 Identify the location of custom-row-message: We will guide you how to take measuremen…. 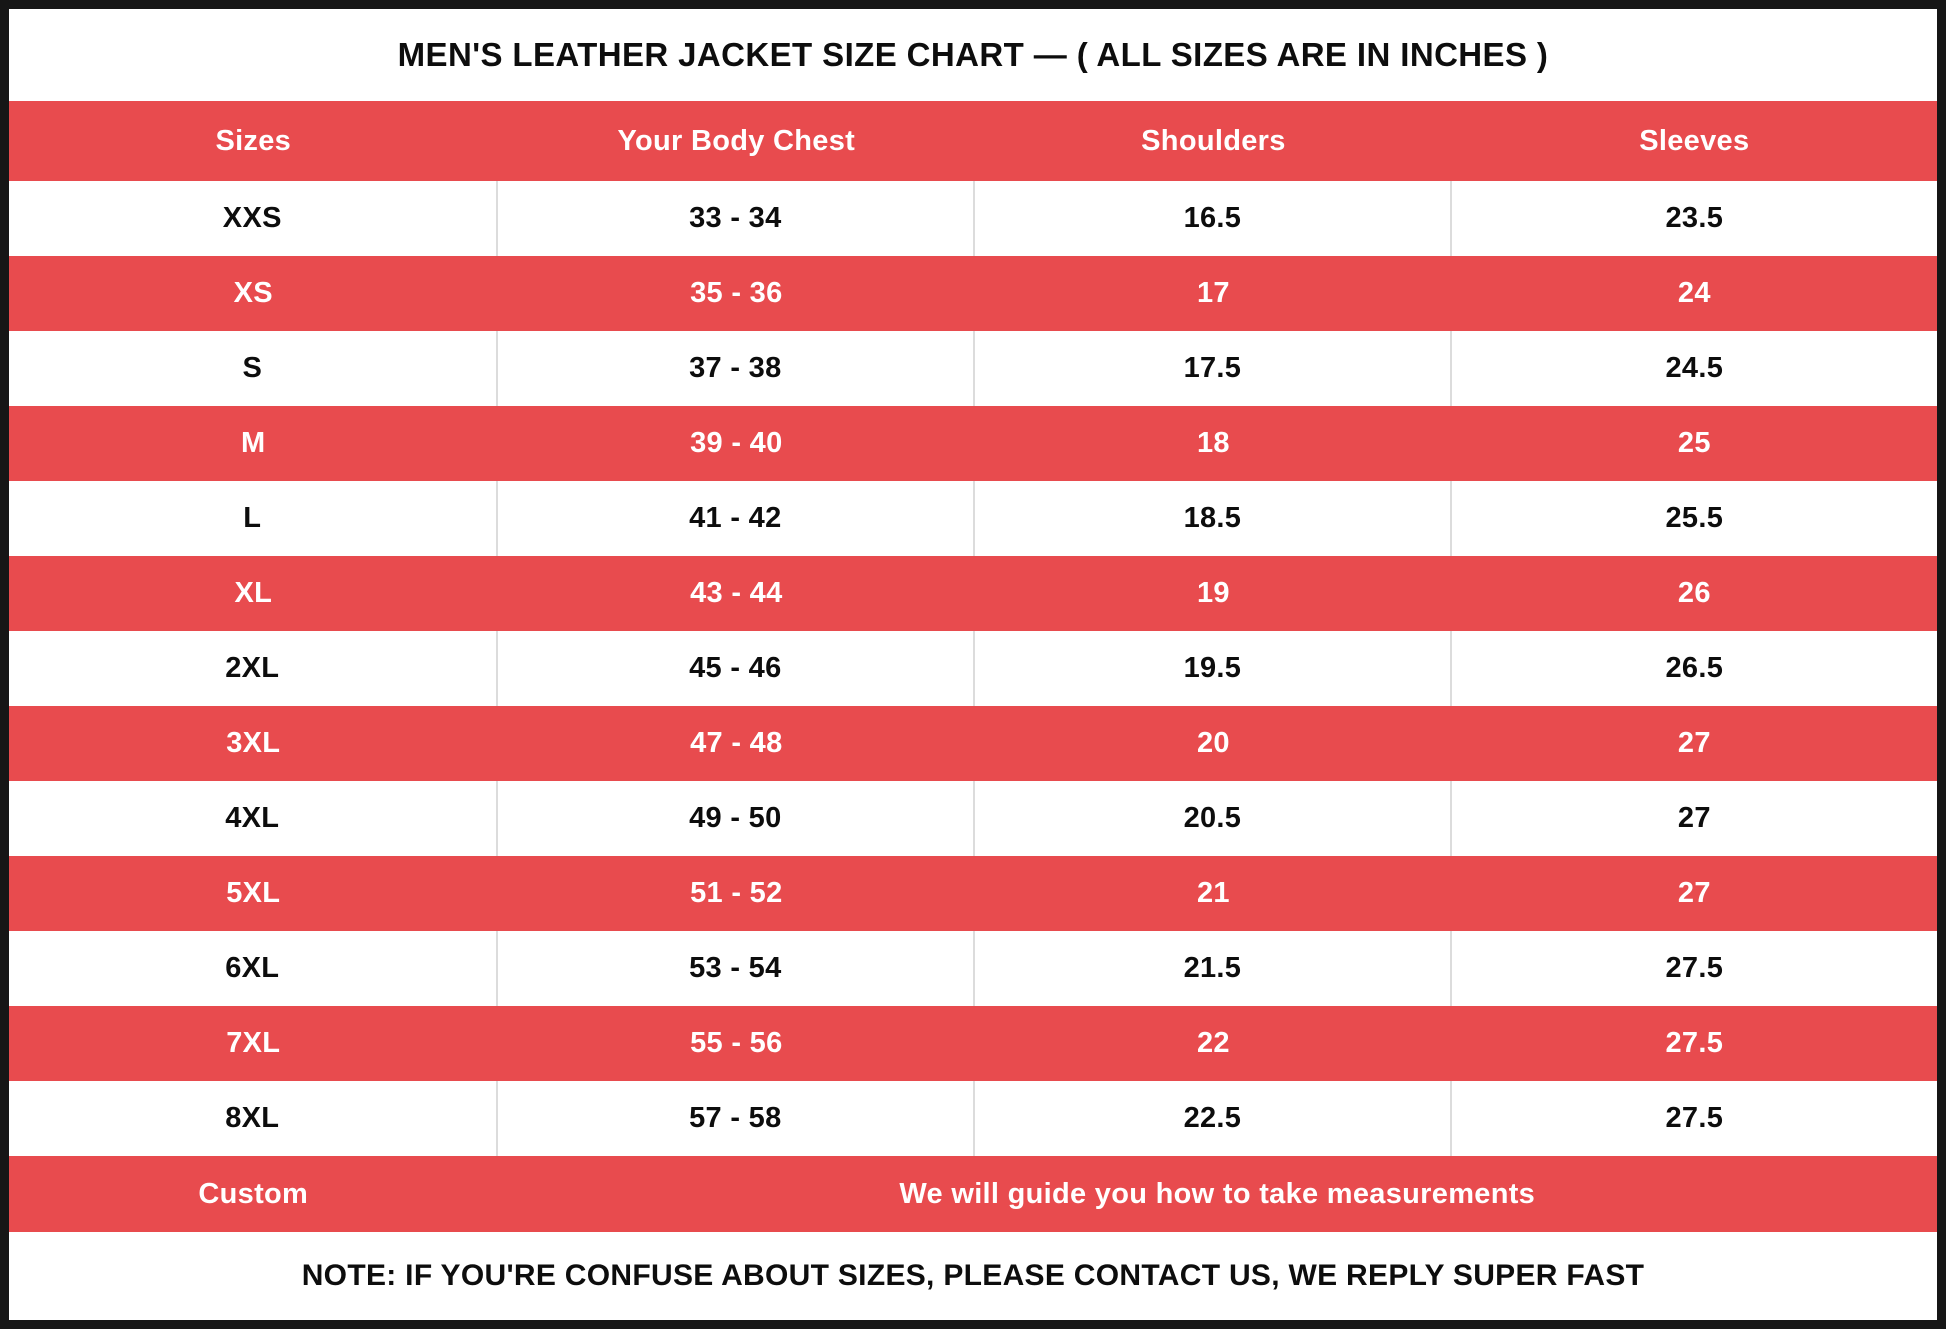
(1217, 1193).